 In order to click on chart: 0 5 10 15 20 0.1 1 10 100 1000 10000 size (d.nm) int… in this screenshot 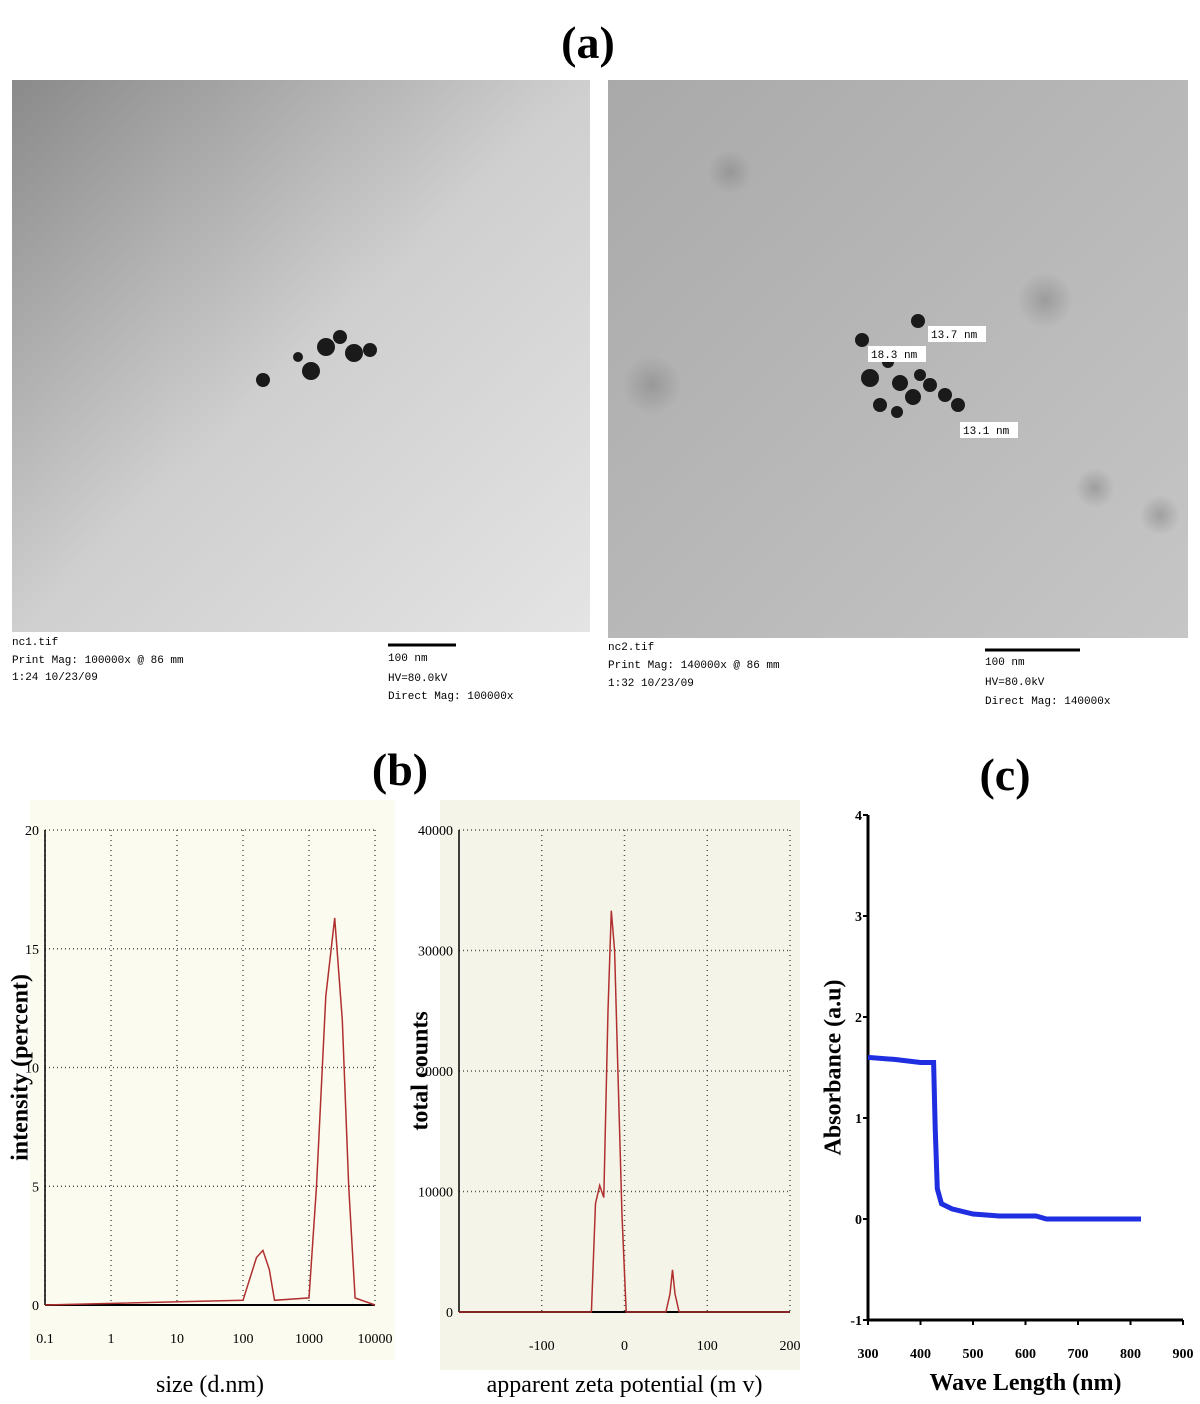, I will do `click(200, 1111)`.